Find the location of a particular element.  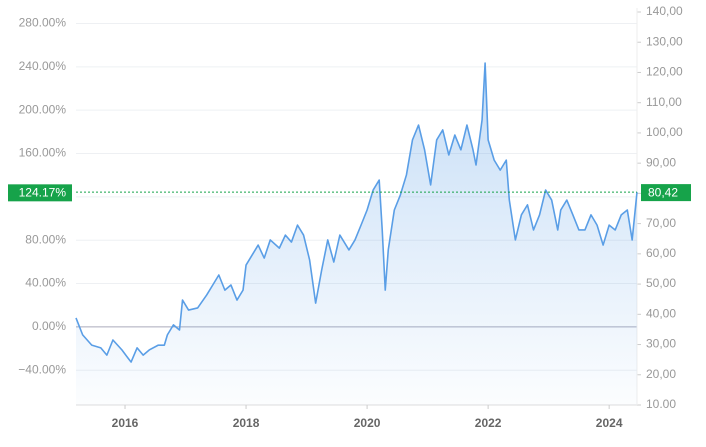

y-tick-label: 160.00% is located at coordinates (43, 153).